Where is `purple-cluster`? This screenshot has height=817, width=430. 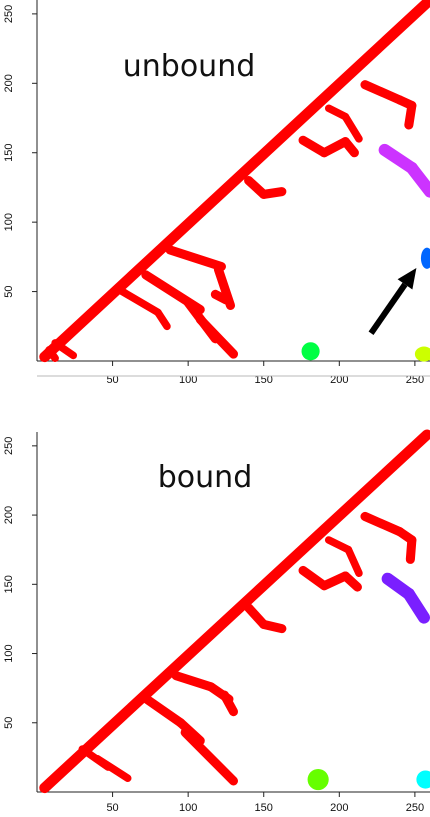 purple-cluster is located at coordinates (405, 598).